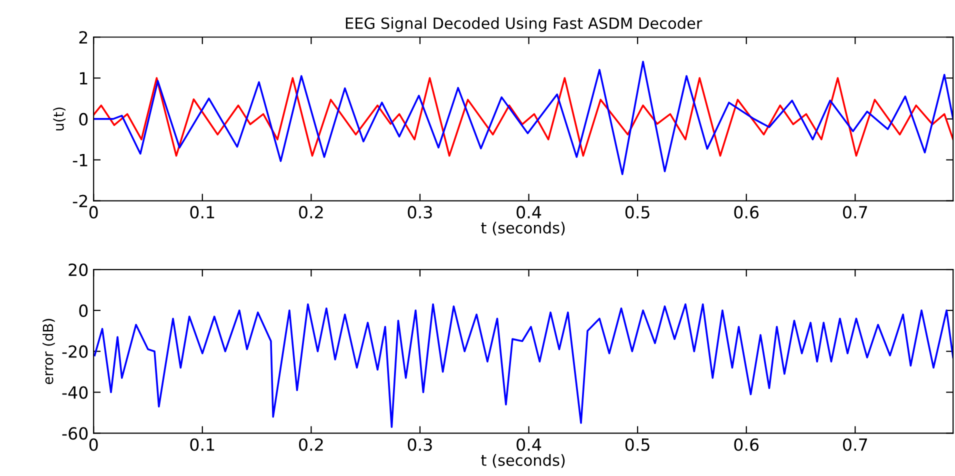  I want to click on y-tick-label: 1, so click(84, 78).